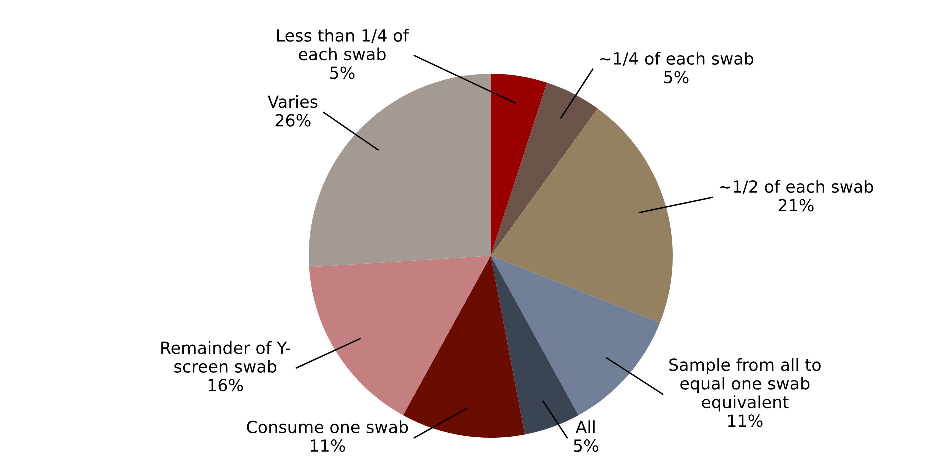 The height and width of the screenshot is (468, 952). What do you see at coordinates (293, 120) in the screenshot?
I see `data-label: 26%` at bounding box center [293, 120].